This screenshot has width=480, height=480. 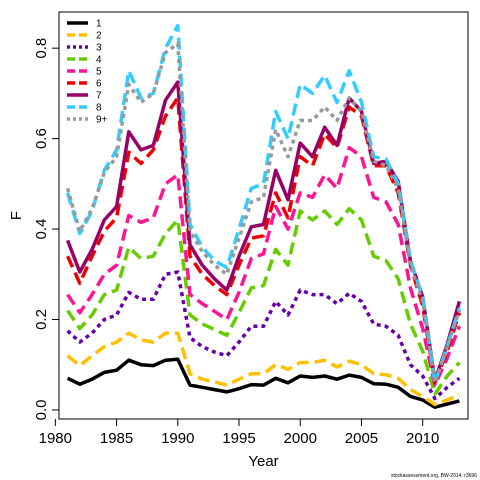 I want to click on x-tick-label: 1980, so click(x=55, y=438).